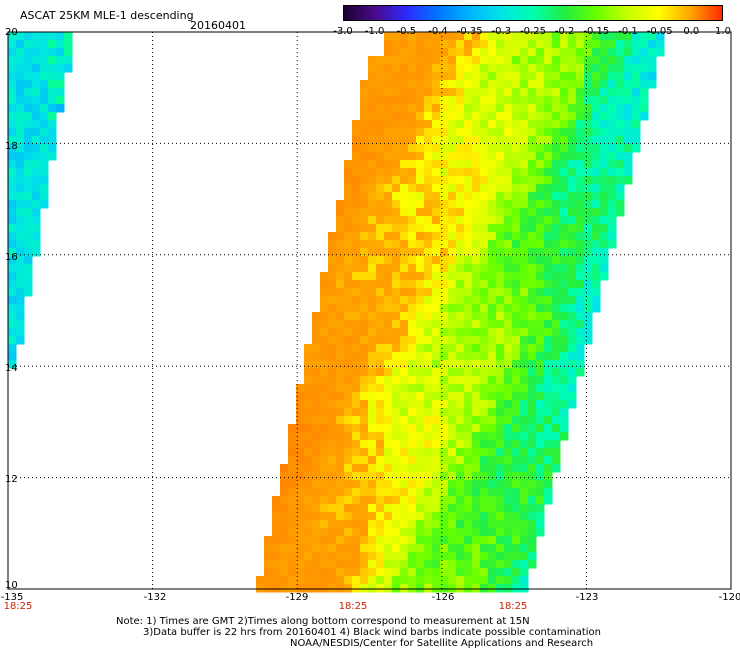 The width and height of the screenshot is (740, 650). What do you see at coordinates (406, 31) in the screenshot?
I see `colorbar-tick-label: -0.5` at bounding box center [406, 31].